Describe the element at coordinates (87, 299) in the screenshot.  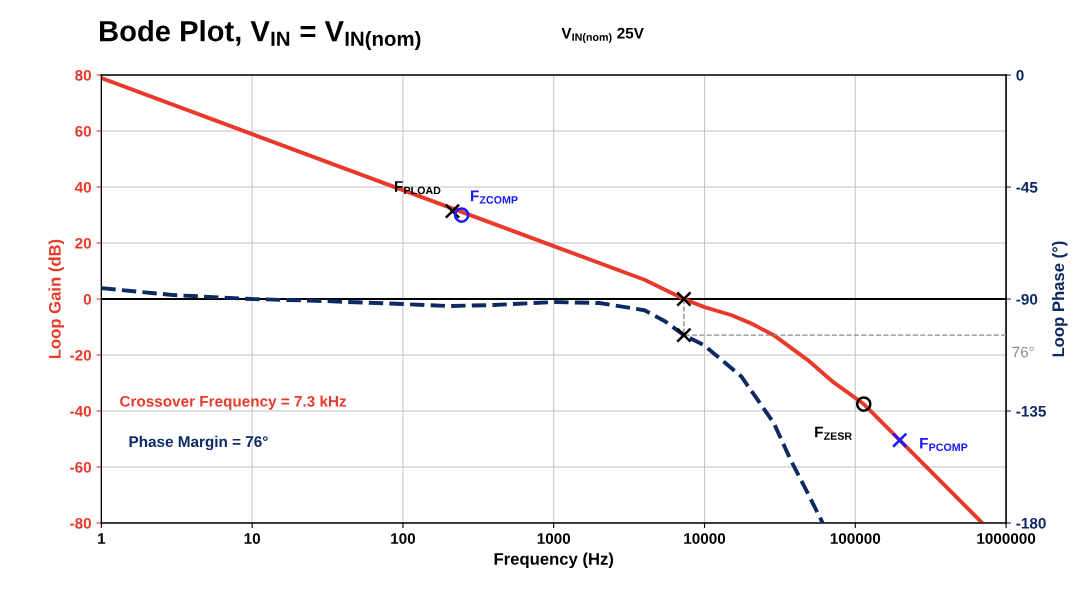
I see `y-tick-label: 0` at that location.